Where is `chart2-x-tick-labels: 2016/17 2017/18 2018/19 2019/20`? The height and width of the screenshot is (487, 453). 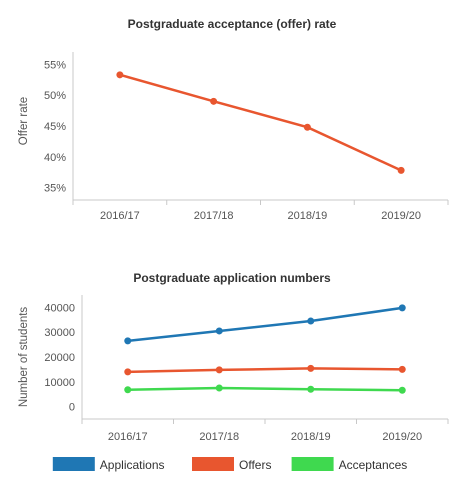
chart2-x-tick-labels: 2016/17 2017/18 2018/19 2019/20 is located at coordinates (265, 437).